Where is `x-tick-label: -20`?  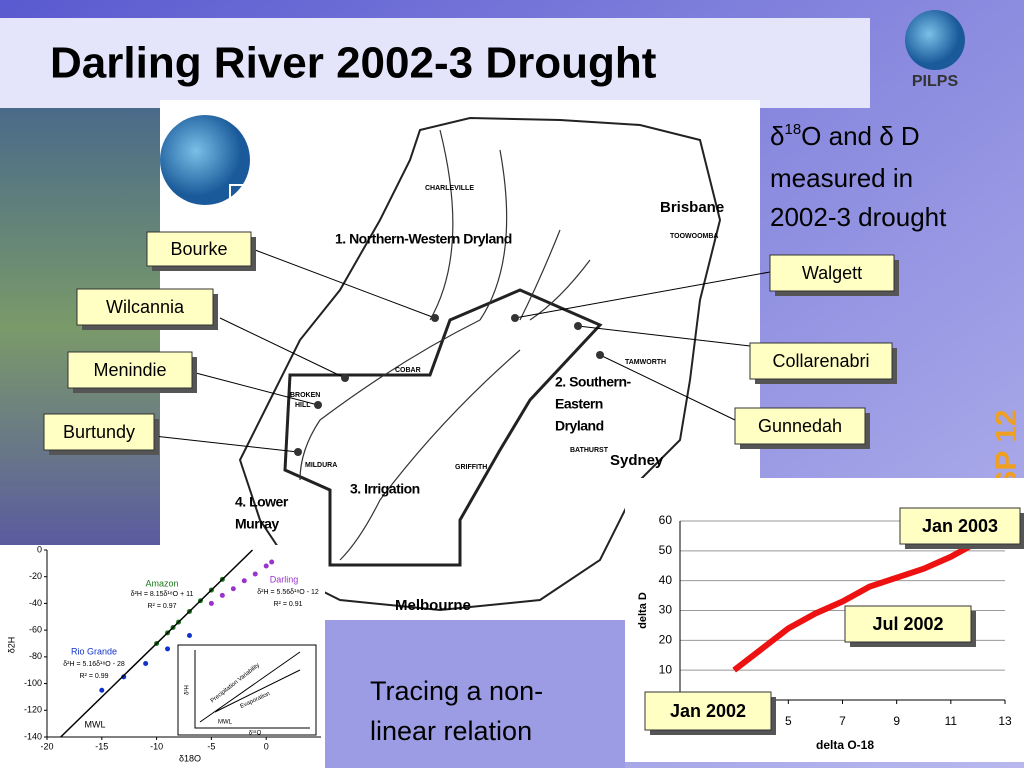 x-tick-label: -20 is located at coordinates (46, 746).